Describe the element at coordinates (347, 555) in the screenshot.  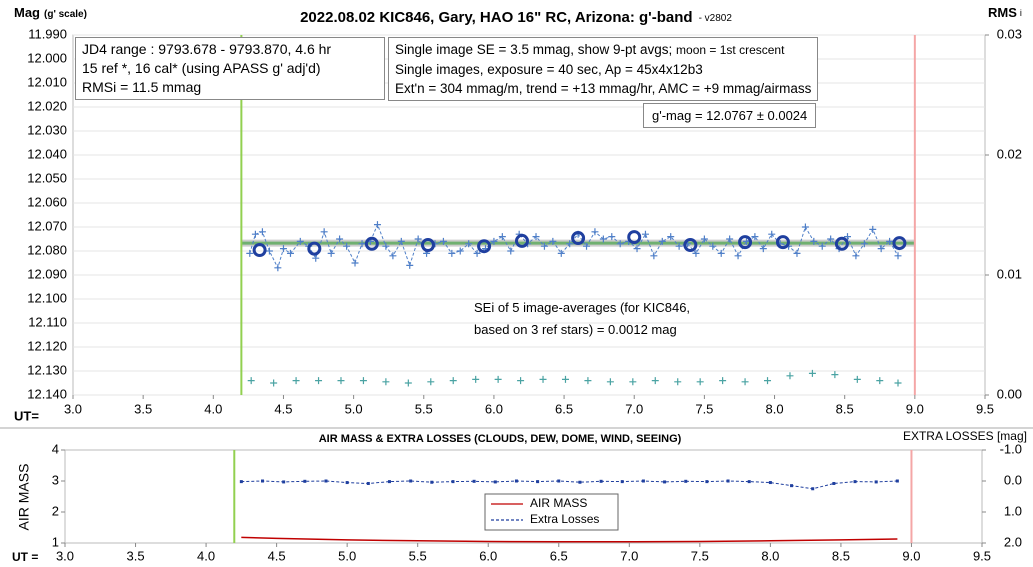
I see `x-tick-label: 5.0` at that location.